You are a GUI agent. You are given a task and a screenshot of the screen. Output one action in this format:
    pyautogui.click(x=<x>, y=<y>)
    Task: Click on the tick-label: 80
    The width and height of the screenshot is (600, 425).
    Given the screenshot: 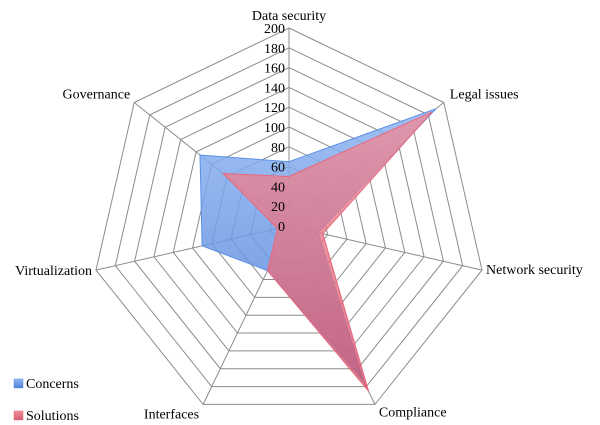 What is the action you would take?
    pyautogui.click(x=278, y=148)
    